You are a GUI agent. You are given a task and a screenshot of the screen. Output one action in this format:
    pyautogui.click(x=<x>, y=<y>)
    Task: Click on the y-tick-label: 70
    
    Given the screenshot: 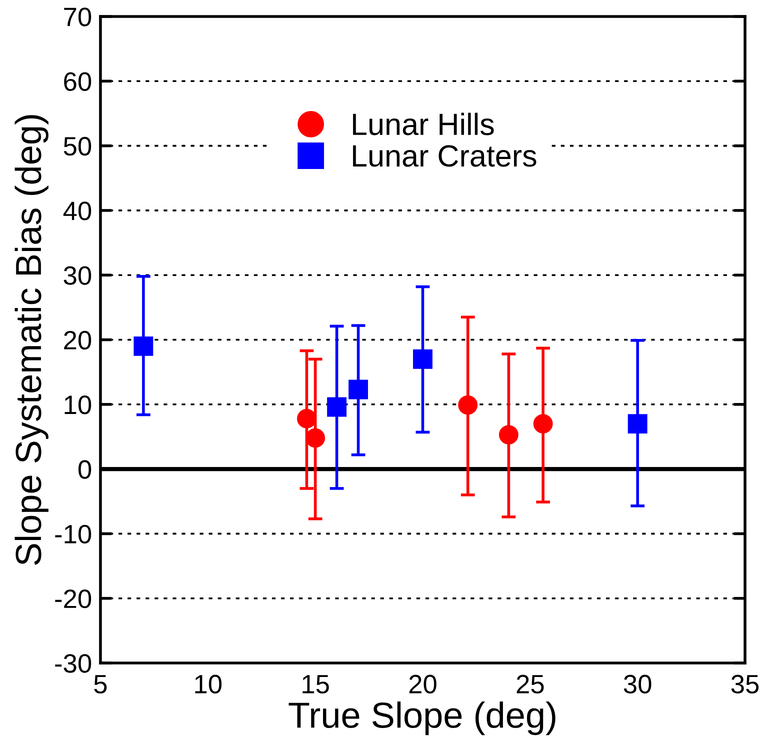 What is the action you would take?
    pyautogui.click(x=78, y=17)
    